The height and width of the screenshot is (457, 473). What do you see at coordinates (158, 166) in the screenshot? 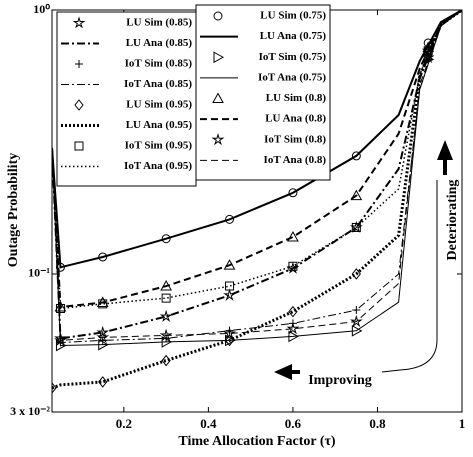
I see `legend-label: IoT Ana (0.95)` at bounding box center [158, 166].